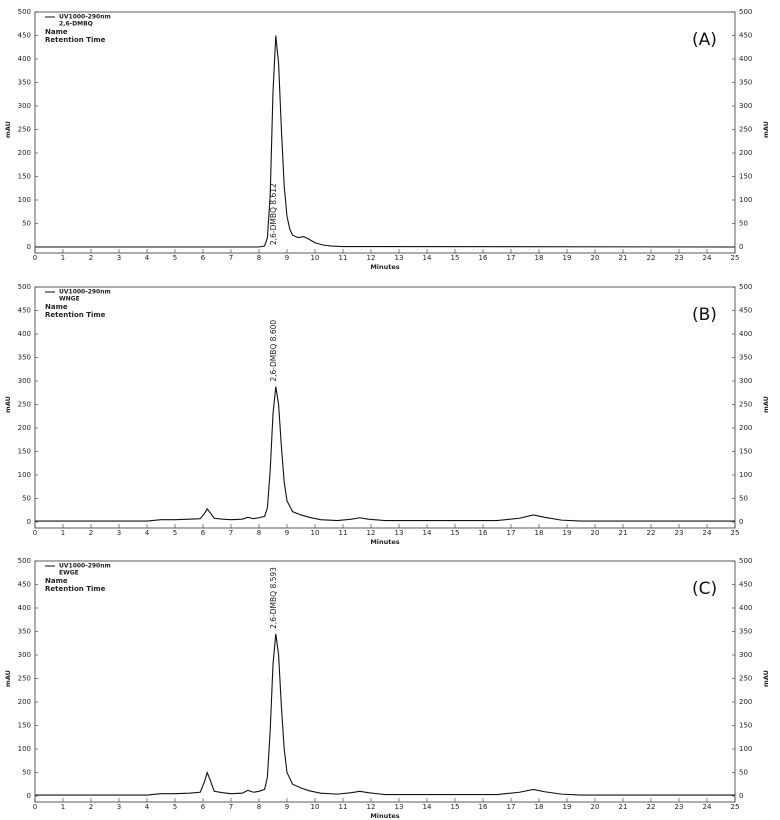 This screenshot has width=780, height=820. Describe the element at coordinates (539, 258) in the screenshot. I see `x-tick-label: 18` at that location.